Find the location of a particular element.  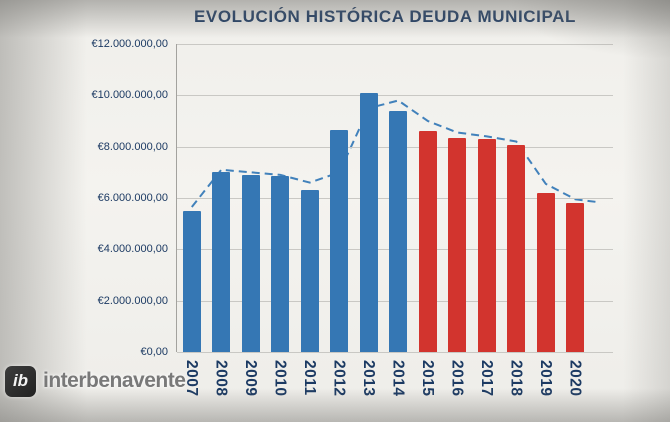

logo-monogram: ib is located at coordinates (20, 380).